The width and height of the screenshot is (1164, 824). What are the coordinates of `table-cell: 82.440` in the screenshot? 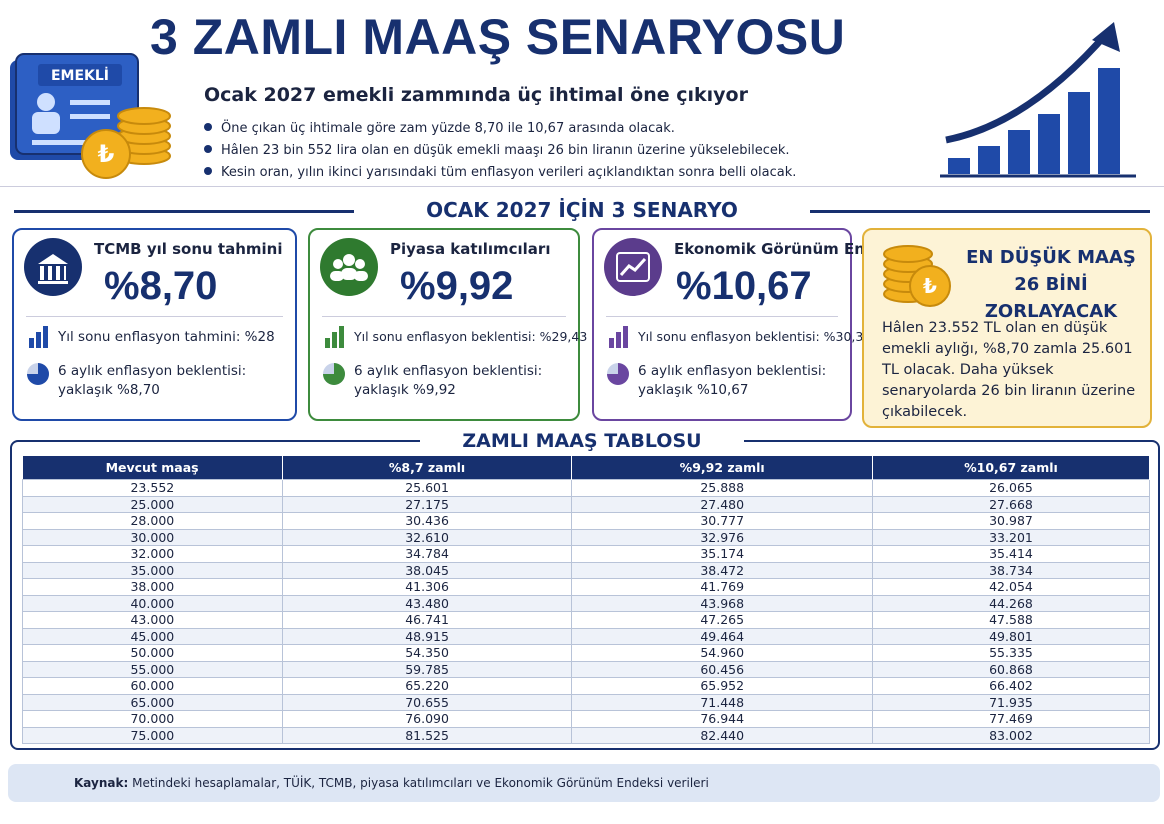 It's located at (722, 735).